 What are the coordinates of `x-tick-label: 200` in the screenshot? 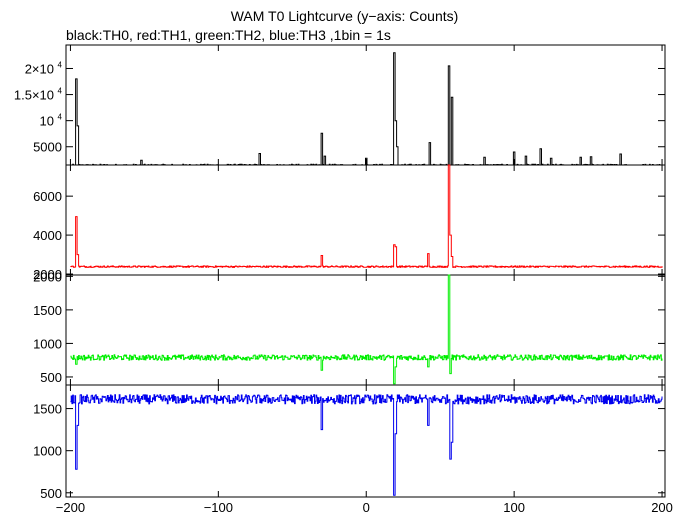 It's located at (662, 507).